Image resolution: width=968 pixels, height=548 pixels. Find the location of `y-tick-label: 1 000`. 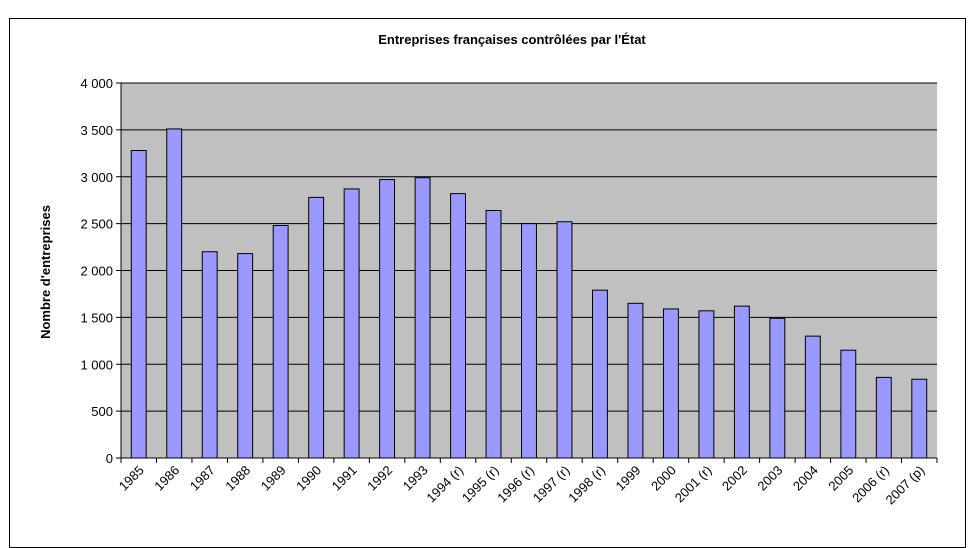

y-tick-label: 1 000 is located at coordinates (96, 364).